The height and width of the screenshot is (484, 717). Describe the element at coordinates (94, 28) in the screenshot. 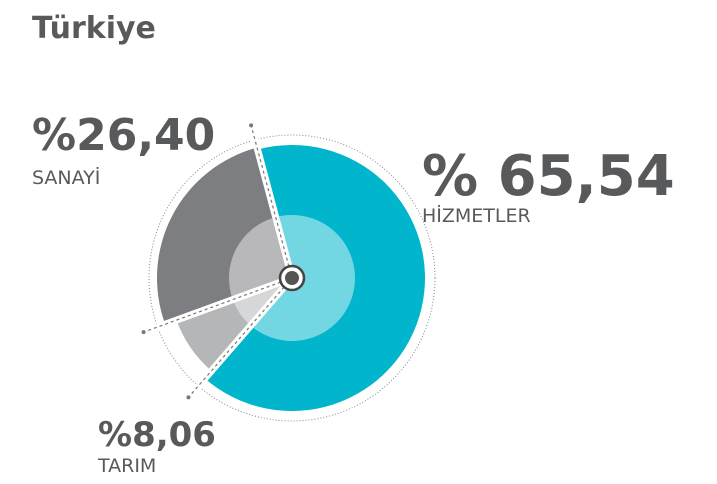

I see `chart-title: Türkiye` at that location.